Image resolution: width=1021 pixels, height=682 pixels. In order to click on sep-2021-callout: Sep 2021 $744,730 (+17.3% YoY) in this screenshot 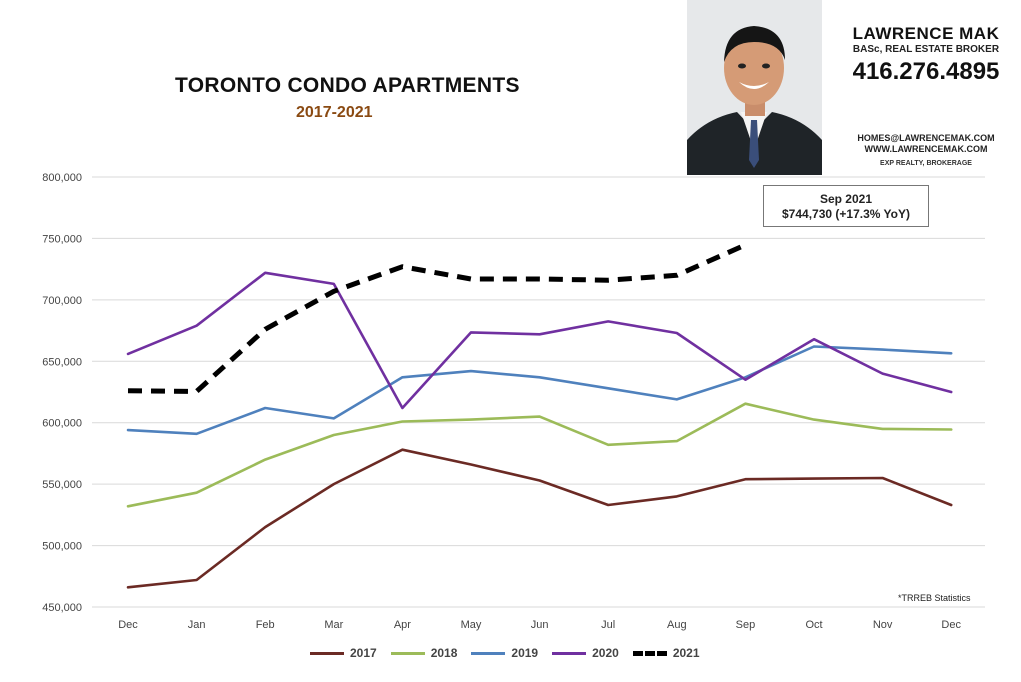, I will do `click(846, 206)`.